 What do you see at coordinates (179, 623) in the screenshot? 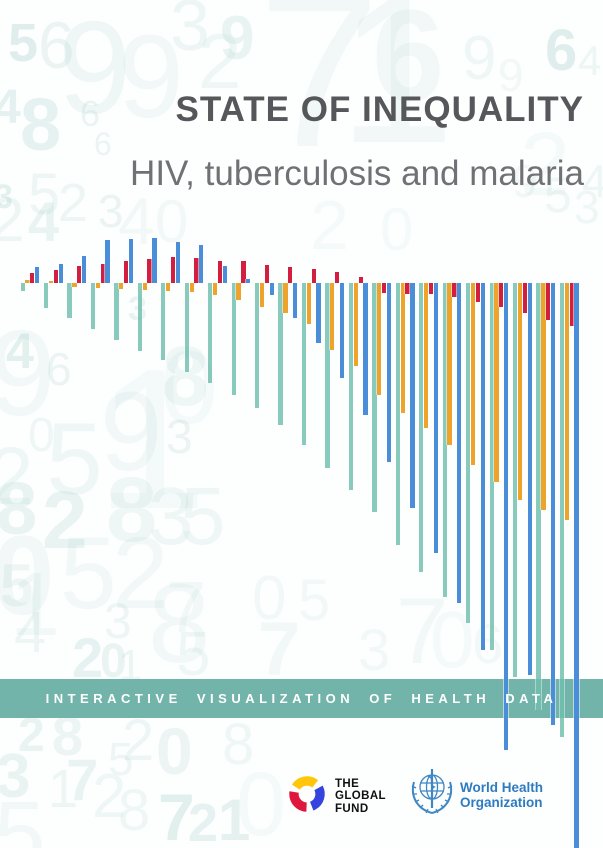
I see `background-digit: 8` at bounding box center [179, 623].